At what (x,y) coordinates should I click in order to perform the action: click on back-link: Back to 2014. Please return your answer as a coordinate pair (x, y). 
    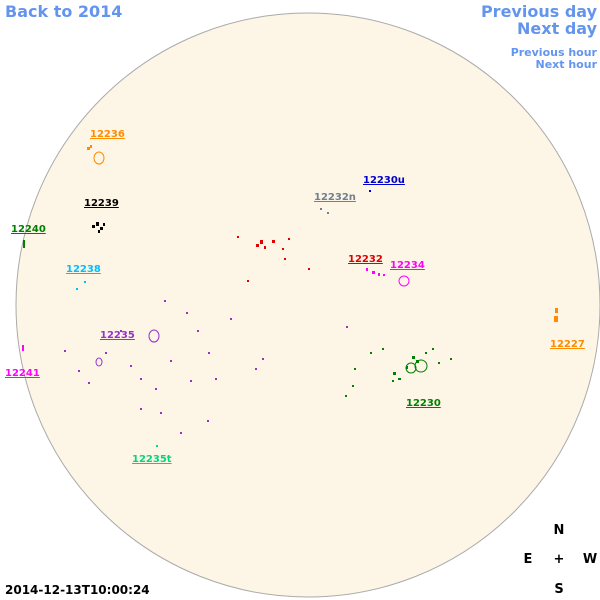
    Looking at the image, I should click on (63, 11).